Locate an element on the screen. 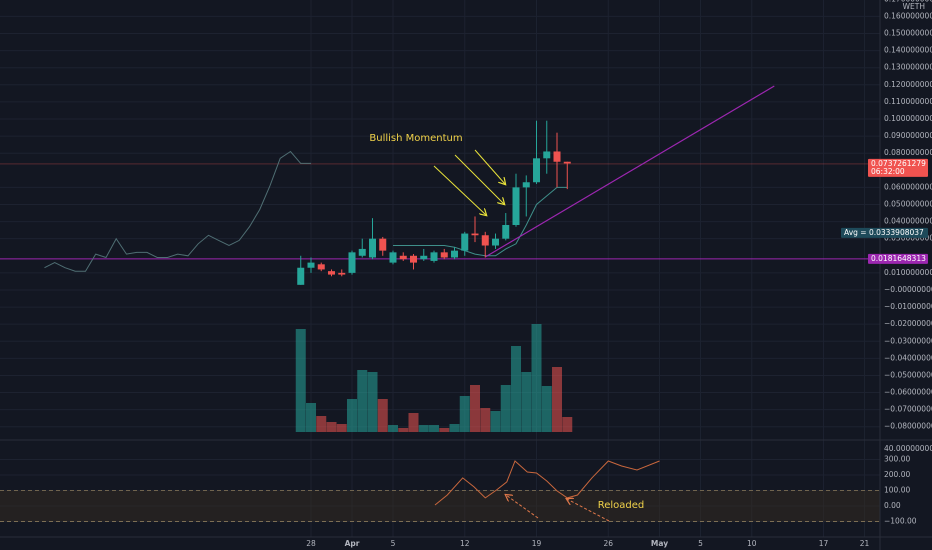 This screenshot has width=932, height=550. level-time: 06:32:00 is located at coordinates (888, 171).